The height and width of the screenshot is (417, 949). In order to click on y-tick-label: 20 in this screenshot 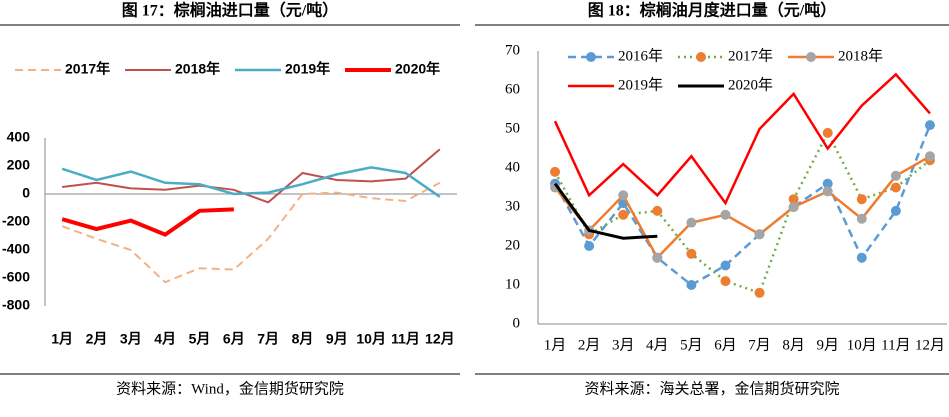, I will do `click(512, 245)`.